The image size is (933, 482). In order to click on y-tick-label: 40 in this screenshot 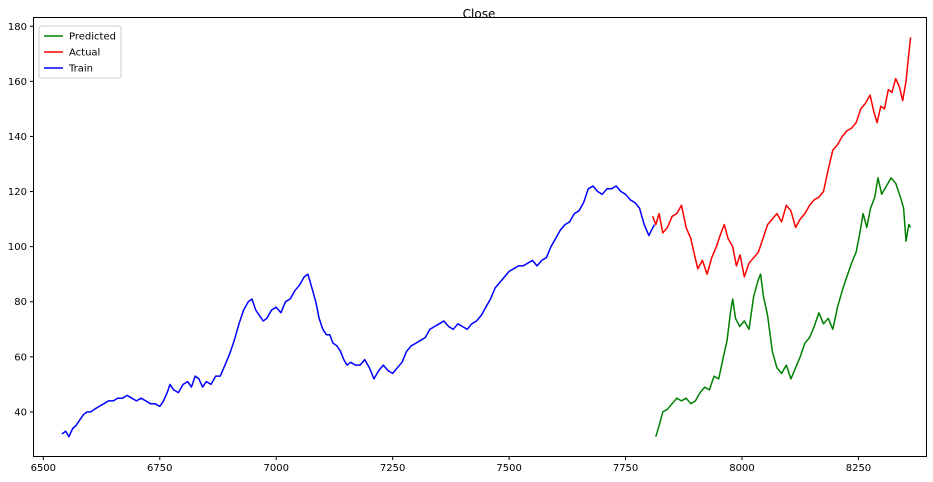, I will do `click(20, 412)`.